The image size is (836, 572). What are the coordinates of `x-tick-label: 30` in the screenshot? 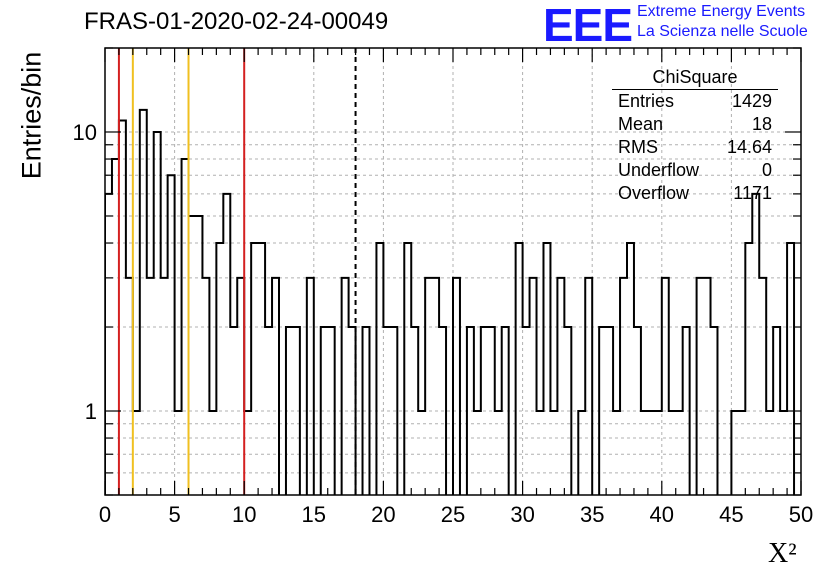 It's located at (522, 514).